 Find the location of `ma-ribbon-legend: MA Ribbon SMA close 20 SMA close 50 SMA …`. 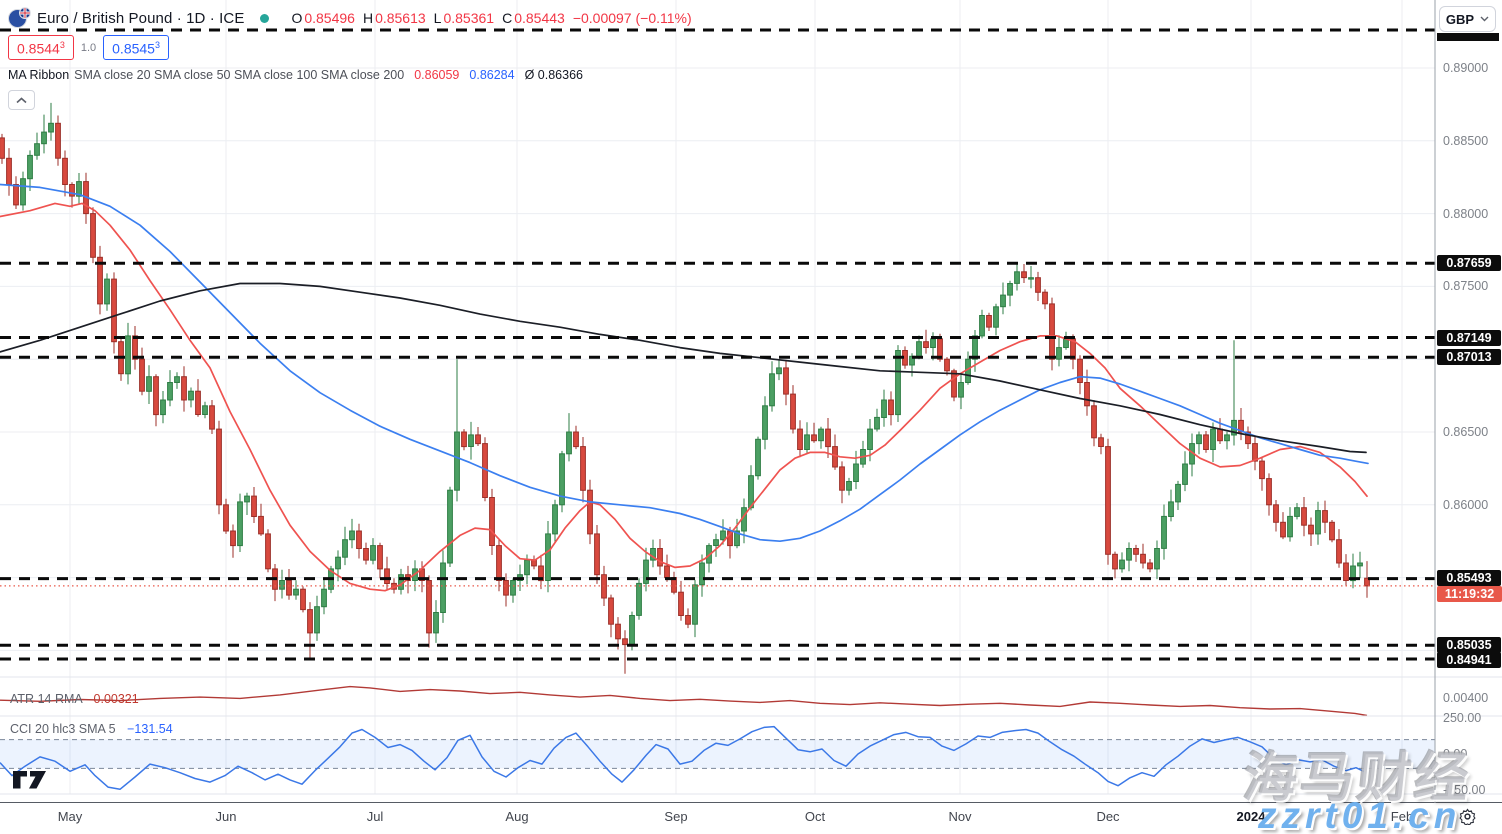

ma-ribbon-legend: MA Ribbon SMA close 20 SMA close 50 SMA … is located at coordinates (350, 75).